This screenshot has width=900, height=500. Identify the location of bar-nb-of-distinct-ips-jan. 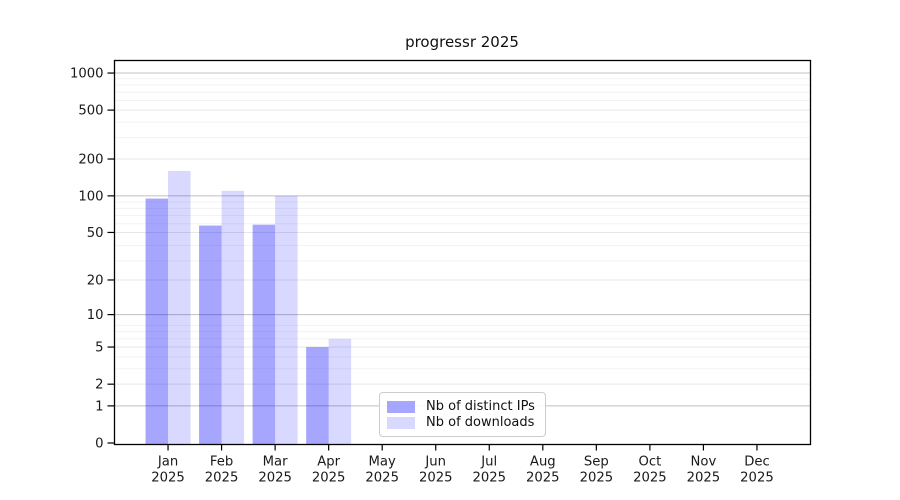
(157, 321).